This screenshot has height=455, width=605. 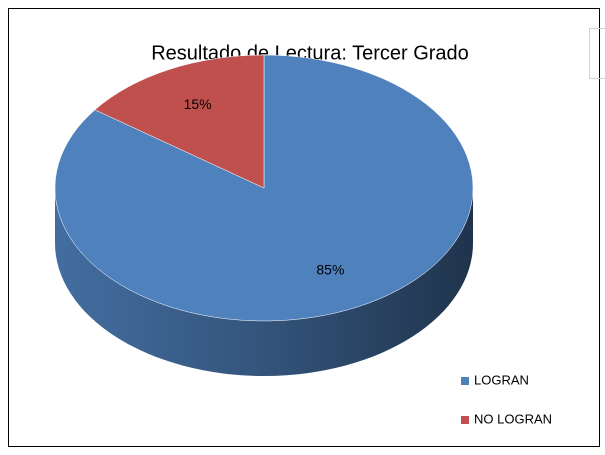 I want to click on frame-artifact, so click(x=597, y=53).